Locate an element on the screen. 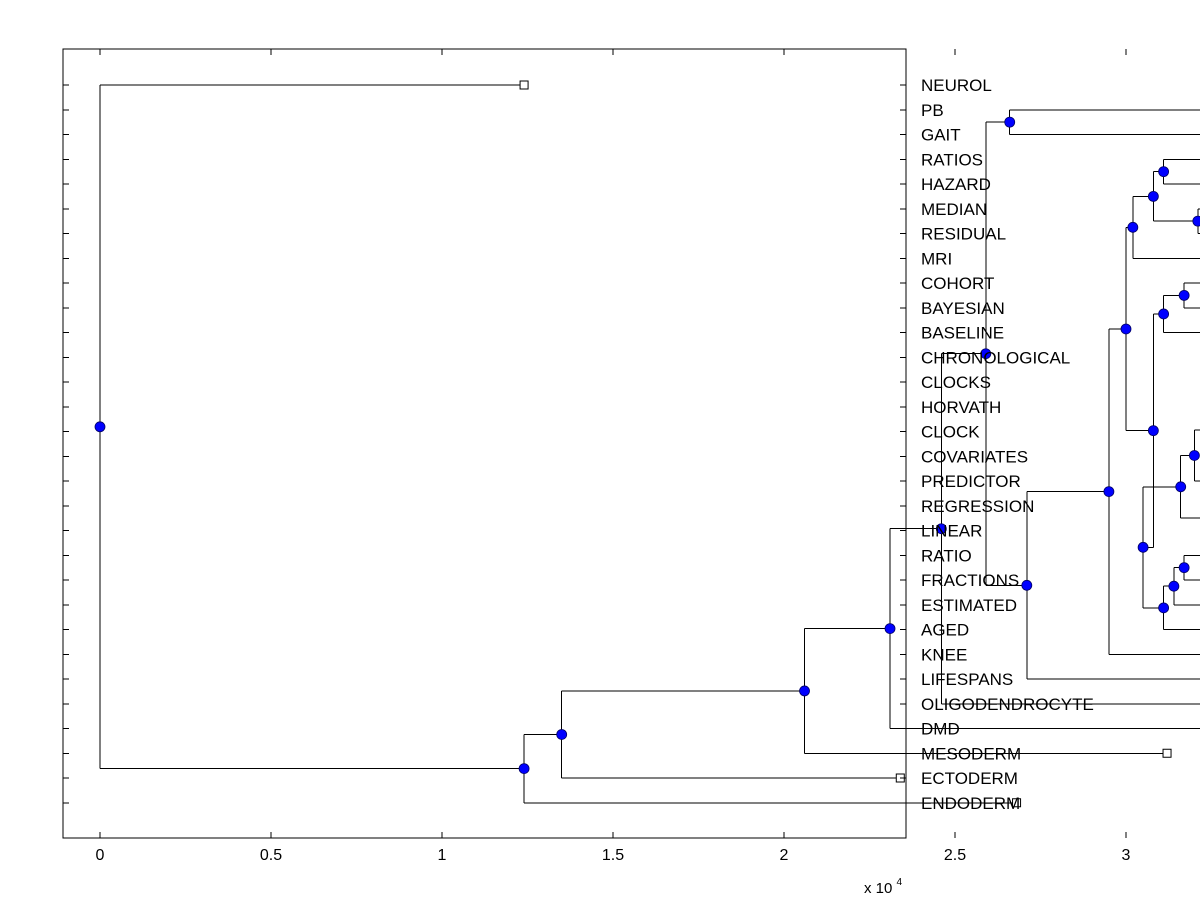 This screenshot has height=900, width=1200. x-multiplier-base: x 10 is located at coordinates (878, 888).